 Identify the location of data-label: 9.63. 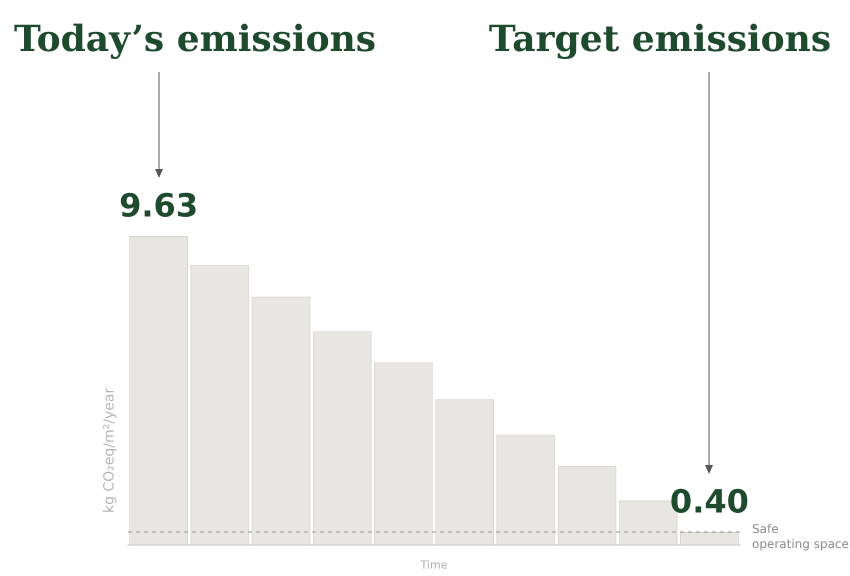
(158, 205).